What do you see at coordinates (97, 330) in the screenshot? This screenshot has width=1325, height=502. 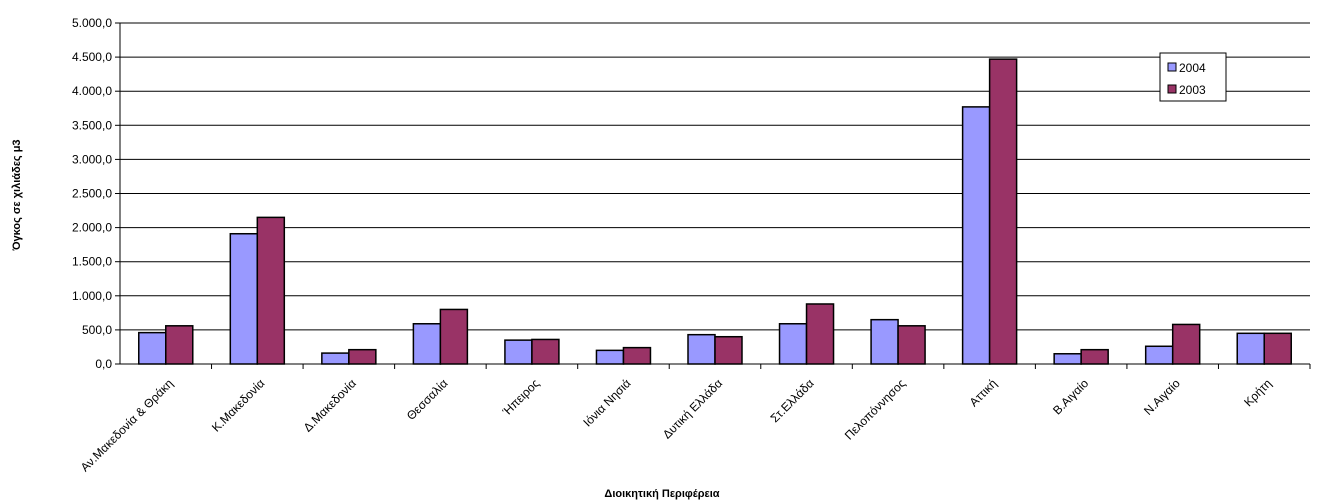 I see `y-tick-label: 500,0` at bounding box center [97, 330].